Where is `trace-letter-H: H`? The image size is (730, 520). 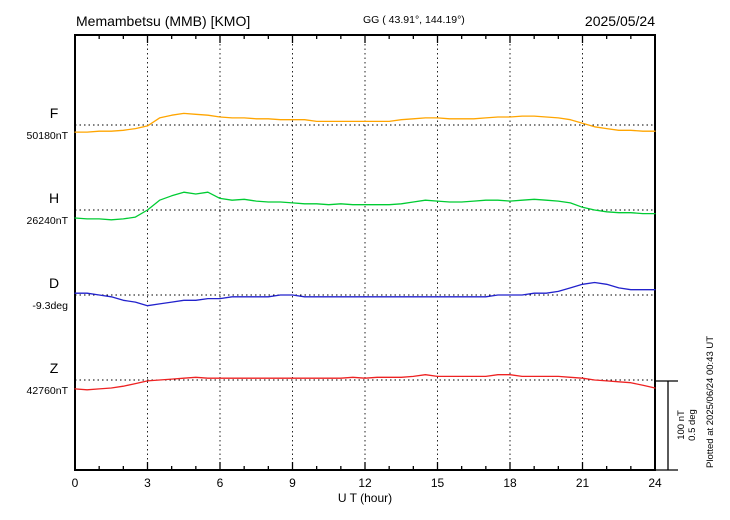
trace-letter-H: H is located at coordinates (54, 198).